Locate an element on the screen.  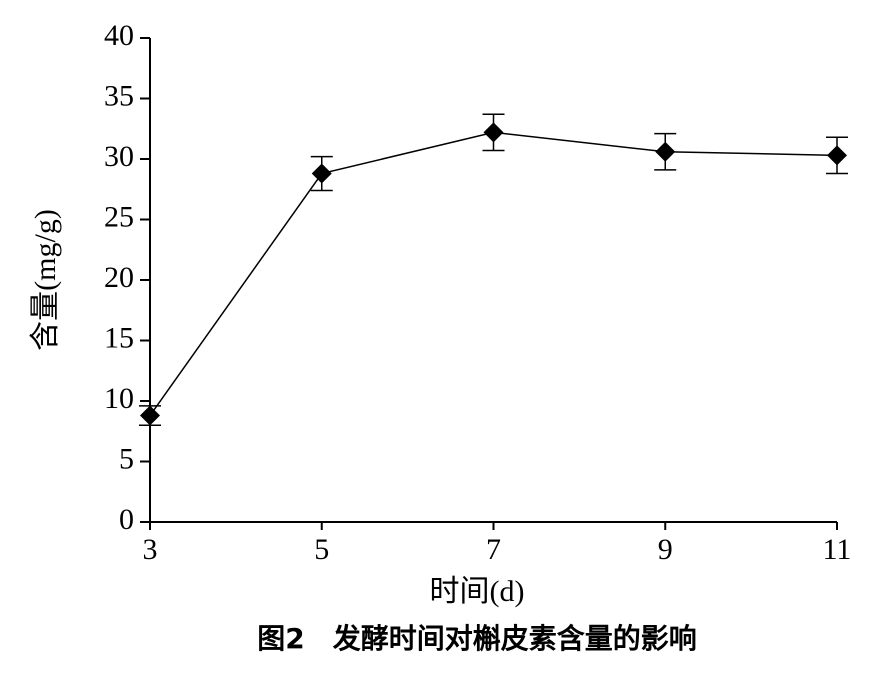
x-tick-label: 3 is located at coordinates (150, 549).